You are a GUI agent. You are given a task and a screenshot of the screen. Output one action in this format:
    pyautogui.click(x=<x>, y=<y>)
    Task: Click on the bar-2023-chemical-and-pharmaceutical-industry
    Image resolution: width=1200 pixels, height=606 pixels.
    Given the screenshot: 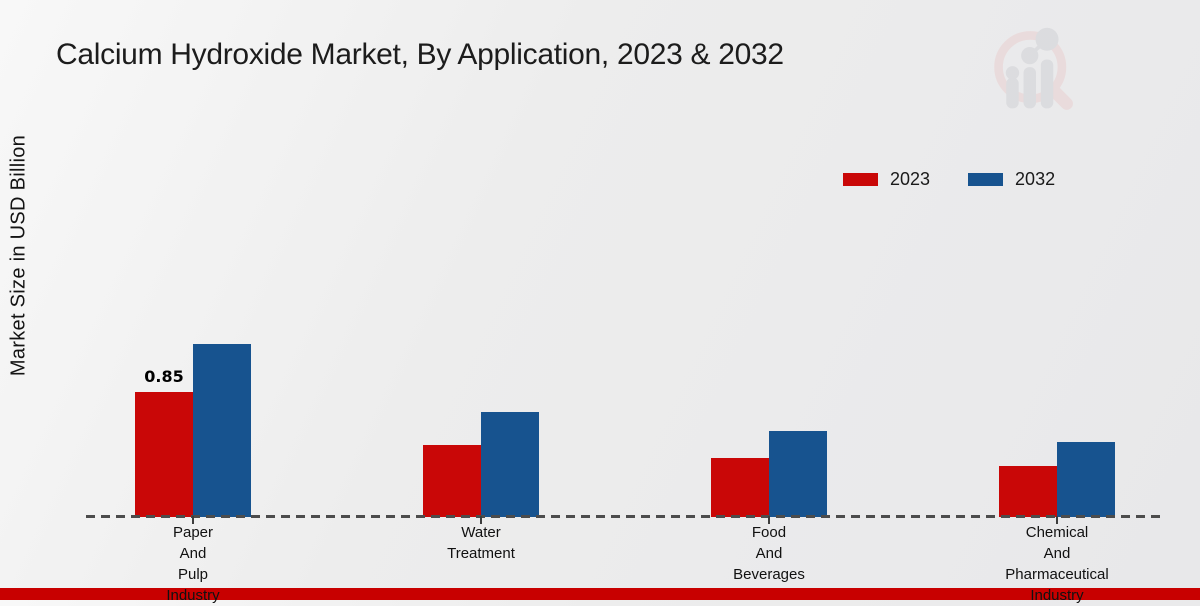 What is the action you would take?
    pyautogui.click(x=1028, y=491)
    